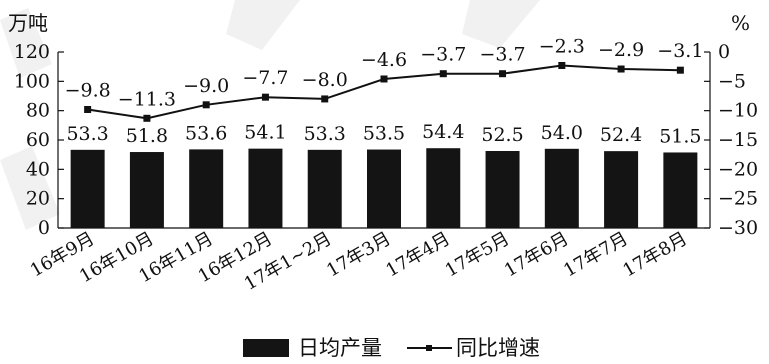 The height and width of the screenshot is (364, 769). What do you see at coordinates (147, 99) in the screenshot?
I see `line-value-label: −11.3` at bounding box center [147, 99].